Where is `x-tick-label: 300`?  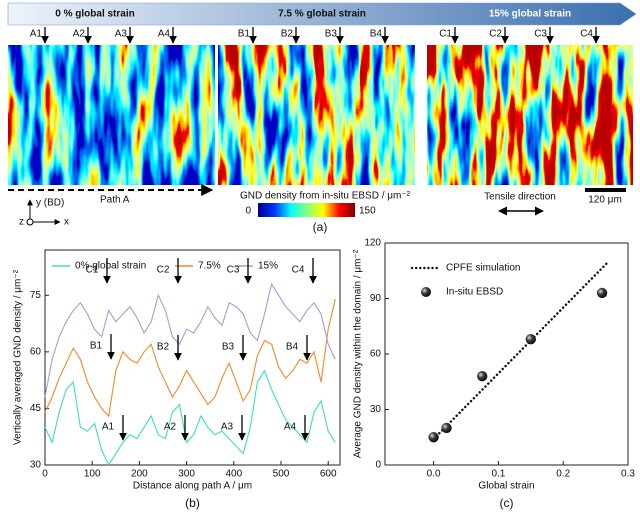 x-tick-label: 300 is located at coordinates (186, 474).